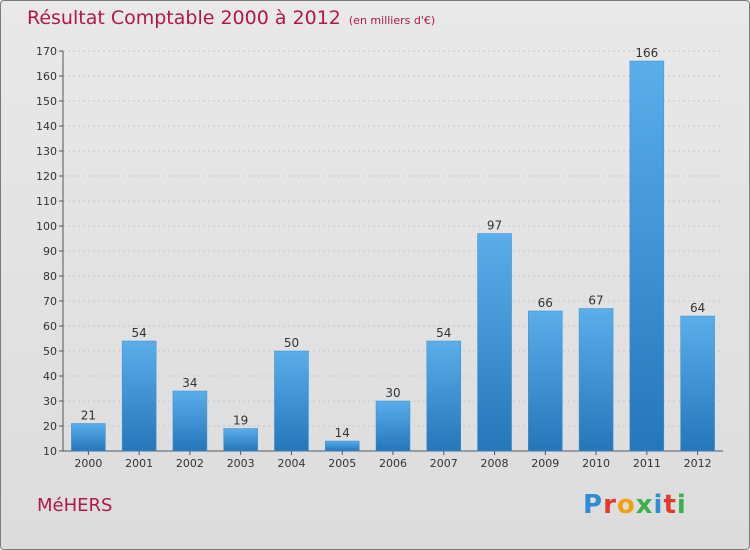  What do you see at coordinates (50, 301) in the screenshot?
I see `y-tick-label: 70` at bounding box center [50, 301].